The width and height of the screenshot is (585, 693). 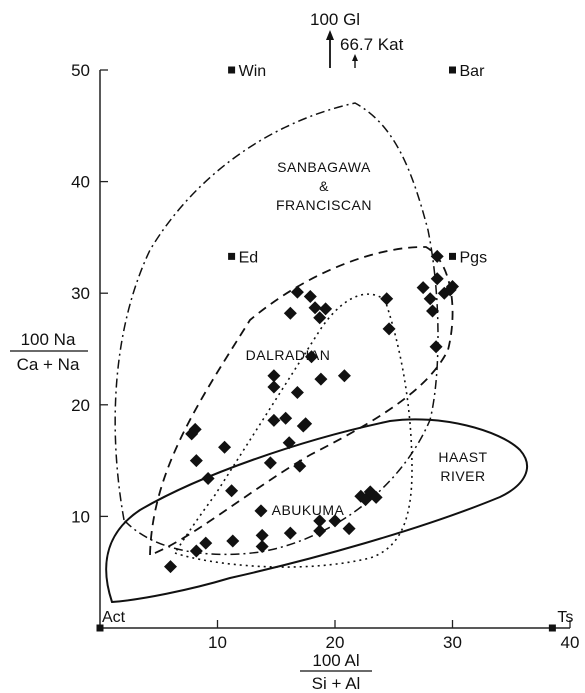 What do you see at coordinates (462, 476) in the screenshot?
I see `haast-label-line2: RIVER` at bounding box center [462, 476].